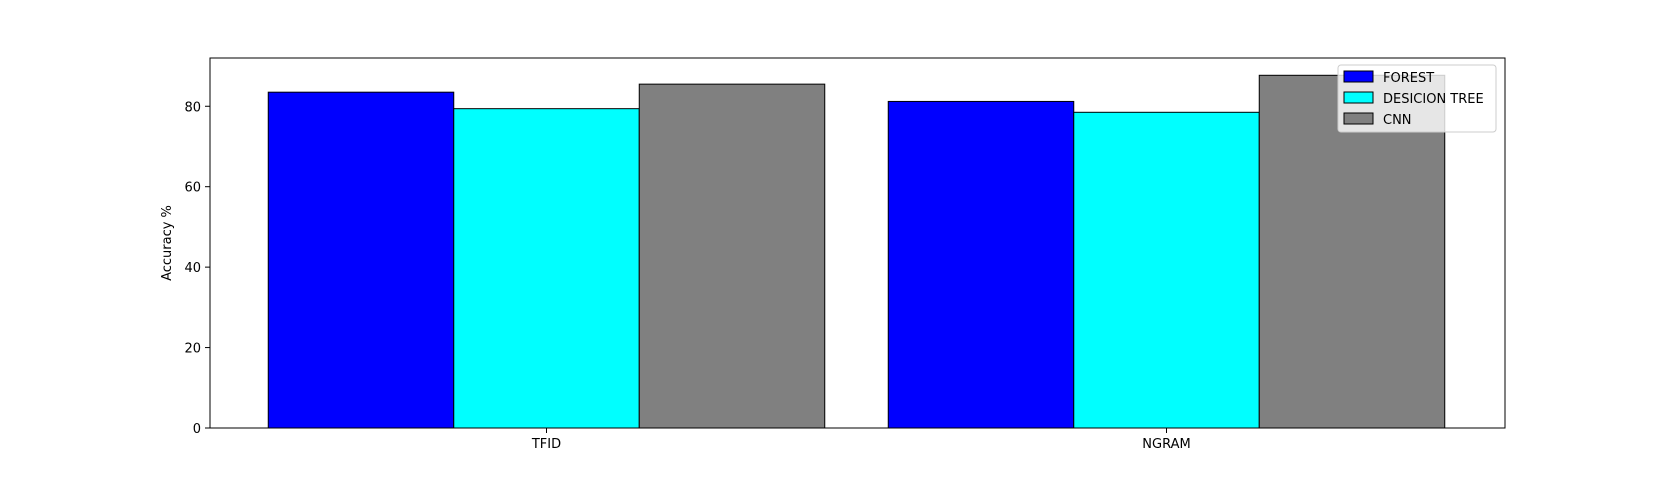 This screenshot has width=1668, height=480. Describe the element at coordinates (861, 440) in the screenshot. I see `x-axis-ticks: TFID NGRAM` at that location.